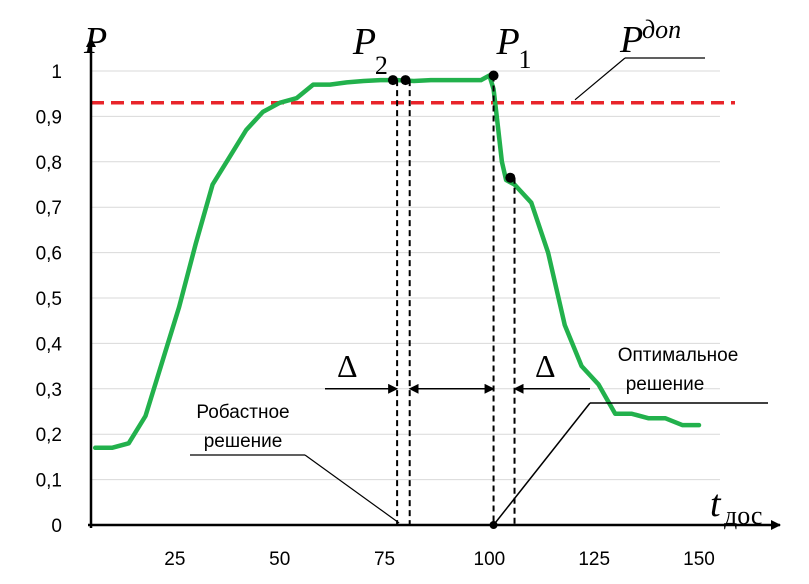 This screenshot has width=809, height=584. I want to click on x-tick-label: 125, so click(594, 559).